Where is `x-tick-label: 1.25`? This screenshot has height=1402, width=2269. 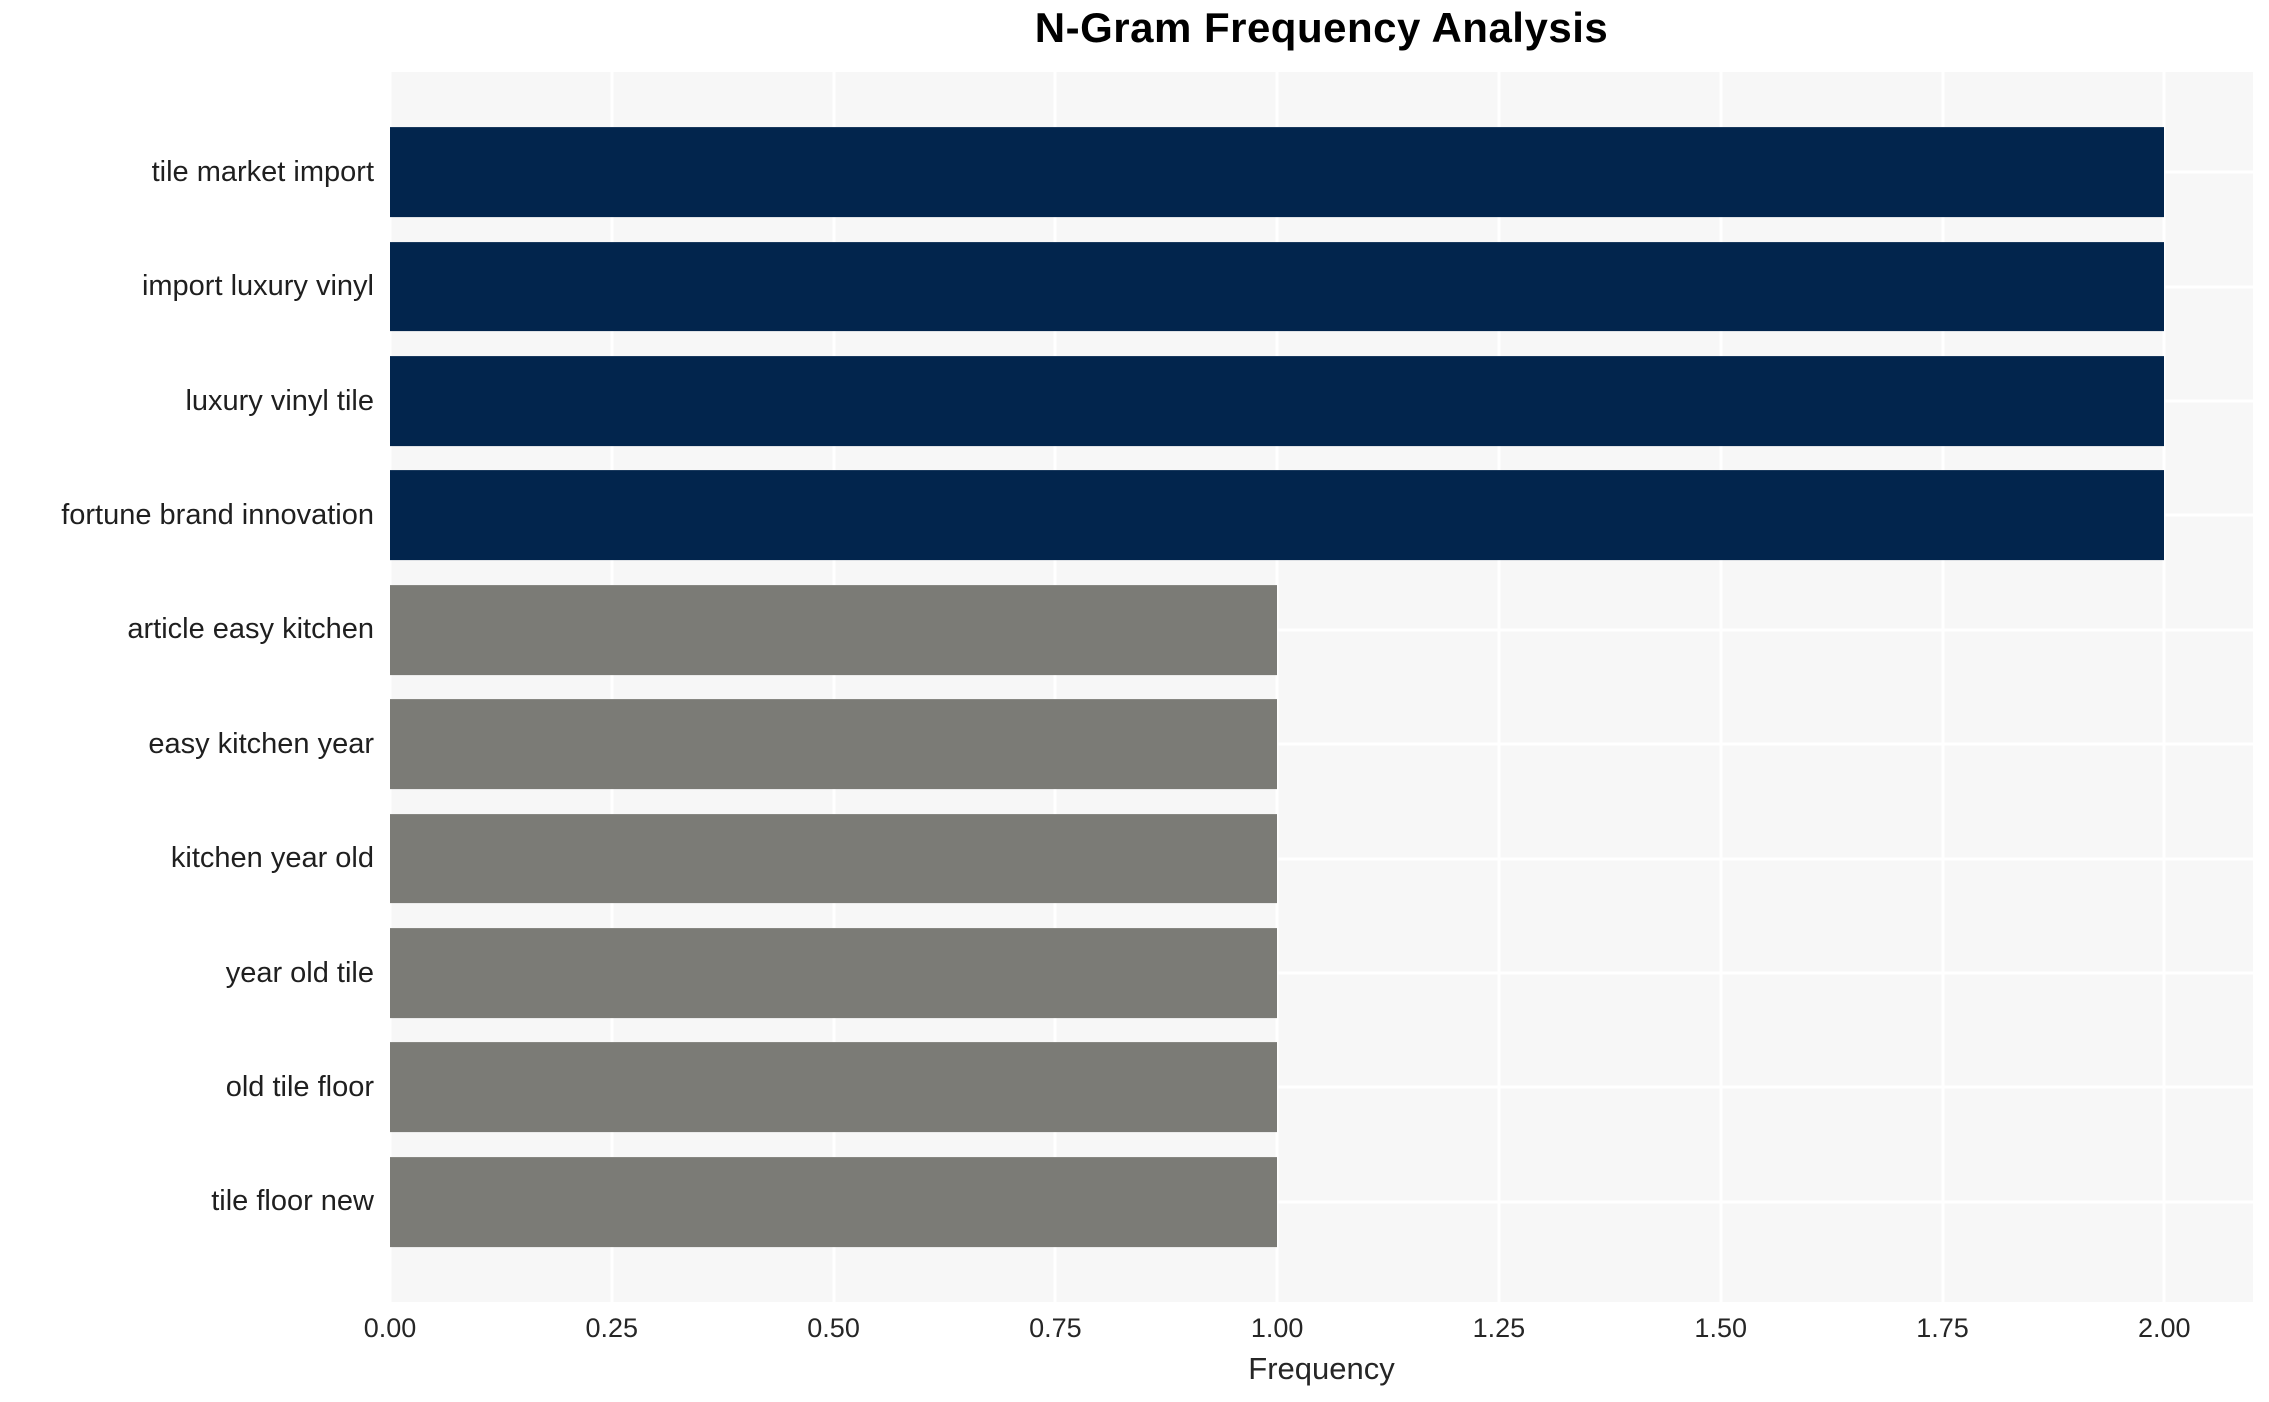 x-tick-label: 1.25 is located at coordinates (1499, 1328).